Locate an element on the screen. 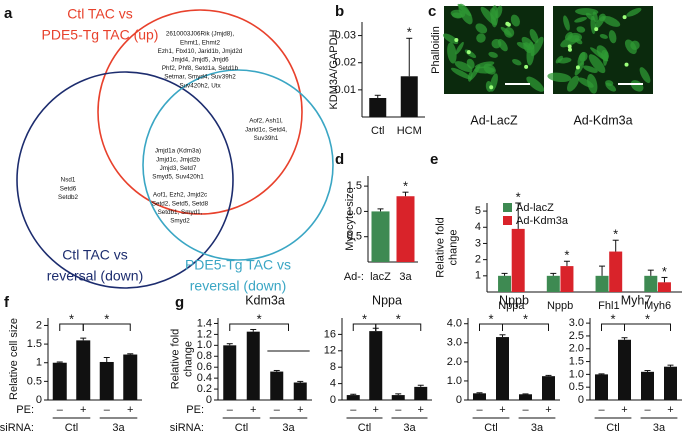 This screenshot has height=443, width=685. x-tick-label: lacZ is located at coordinates (380, 277).